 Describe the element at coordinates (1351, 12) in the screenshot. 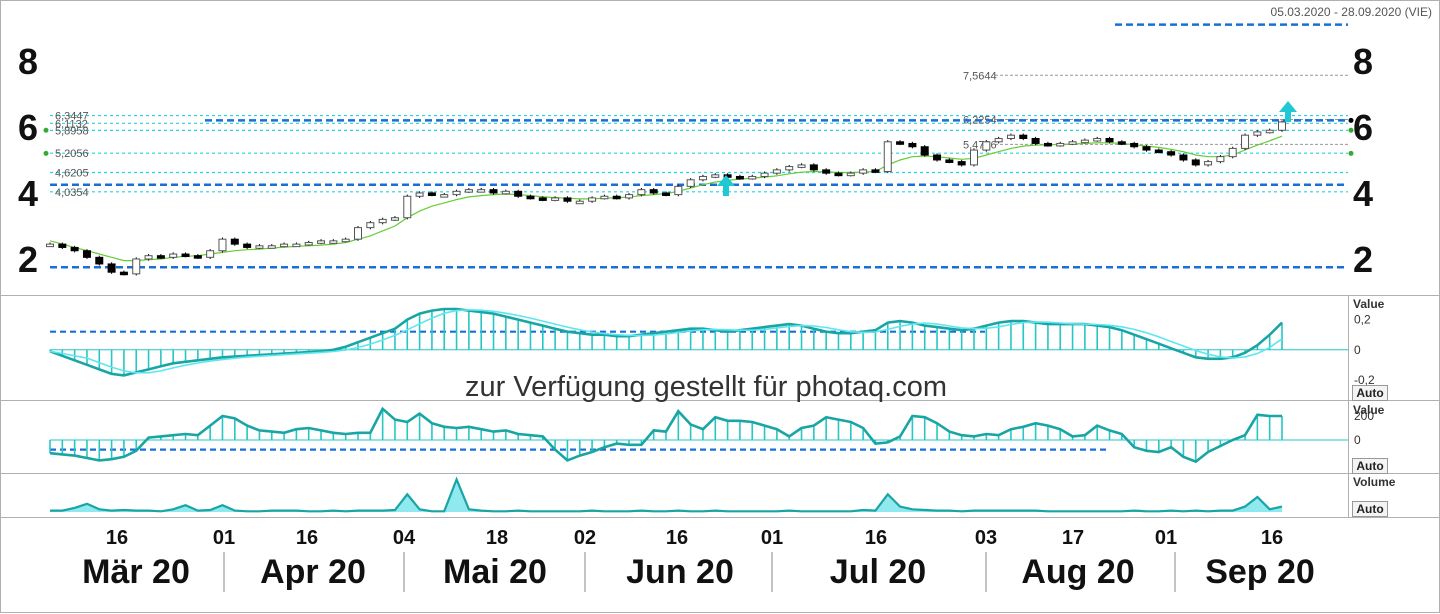

I see `date-range-label: 05.03.2020 - 28.09.2020 (VIE)` at that location.